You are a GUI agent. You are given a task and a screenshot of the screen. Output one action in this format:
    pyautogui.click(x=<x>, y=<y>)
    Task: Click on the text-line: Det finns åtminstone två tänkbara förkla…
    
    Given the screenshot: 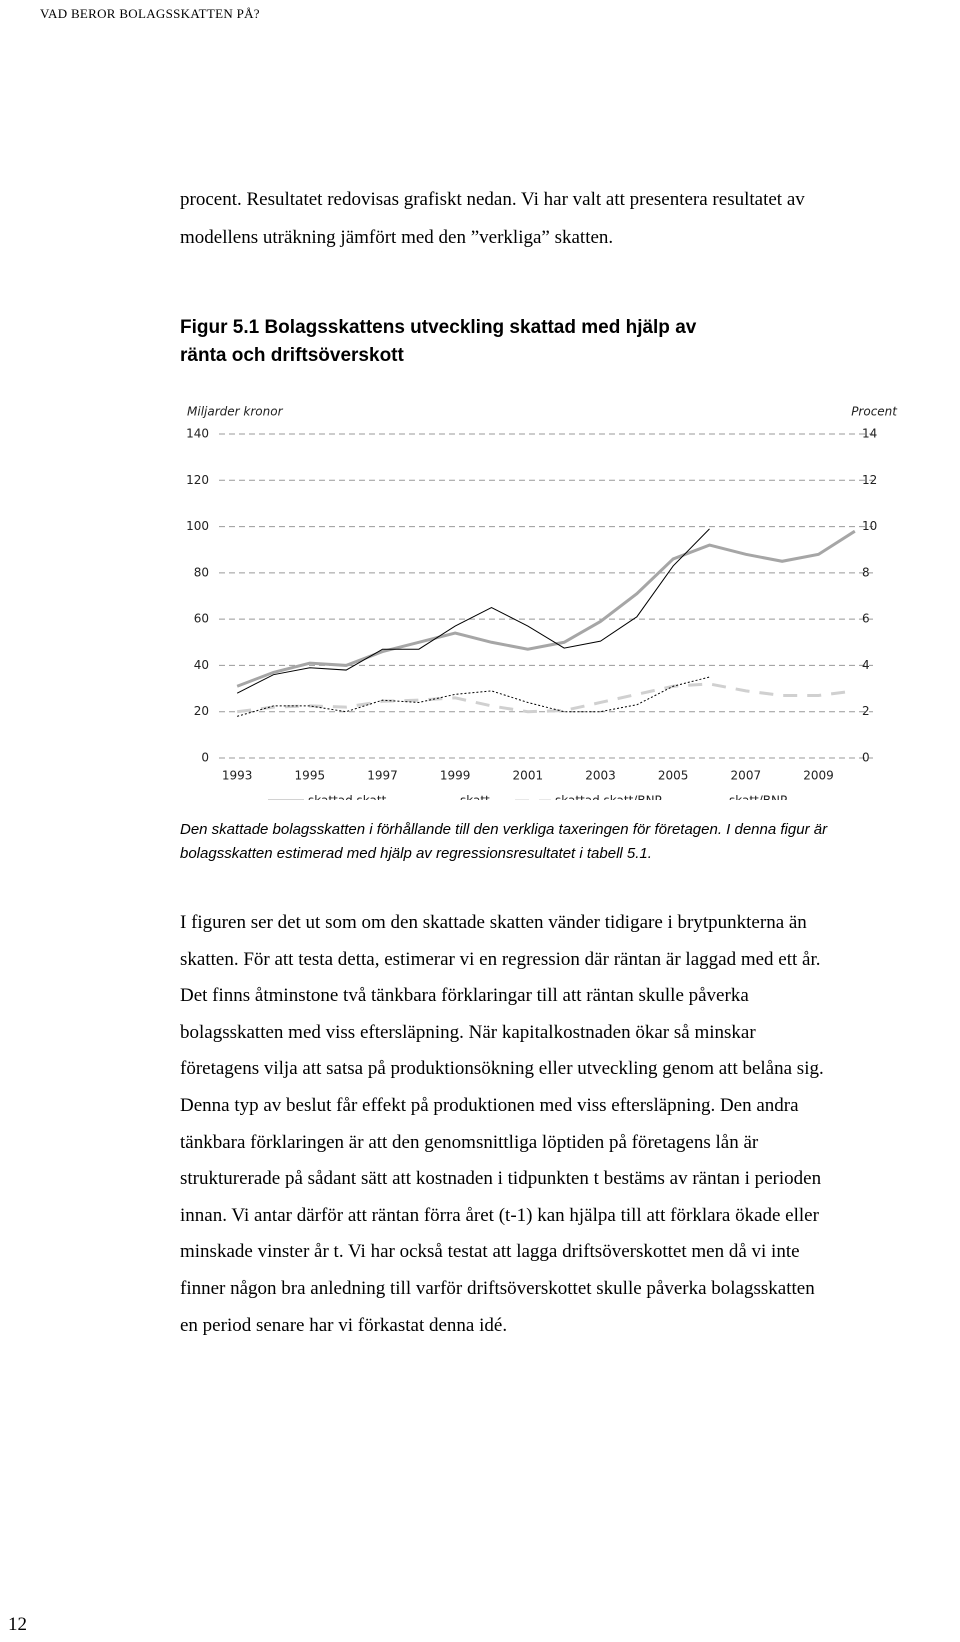 What is the action you would take?
    pyautogui.click(x=464, y=996)
    